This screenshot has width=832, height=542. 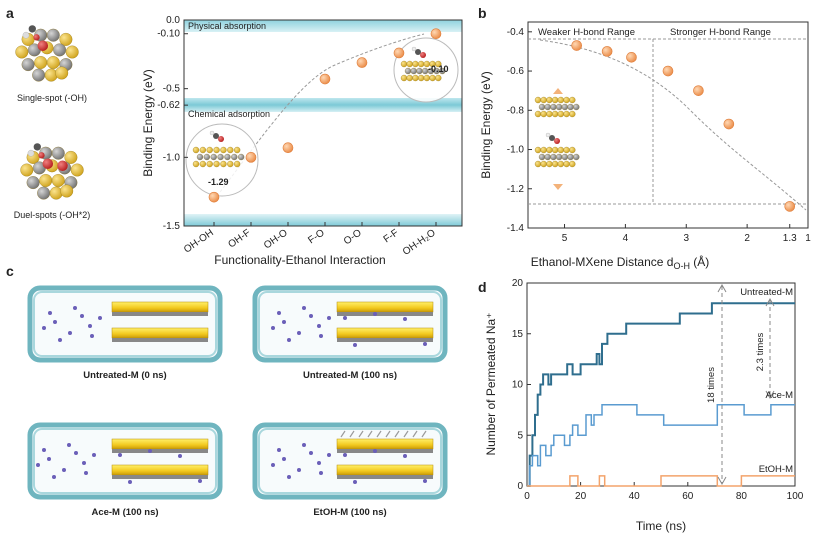 What do you see at coordinates (626, 238) in the screenshot?
I see `chart-b-xtick-label: 4` at bounding box center [626, 238].